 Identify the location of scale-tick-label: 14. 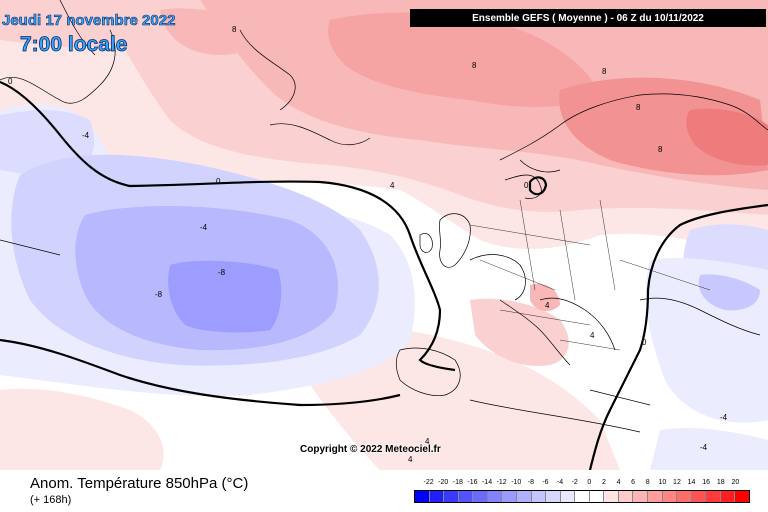
(691, 482).